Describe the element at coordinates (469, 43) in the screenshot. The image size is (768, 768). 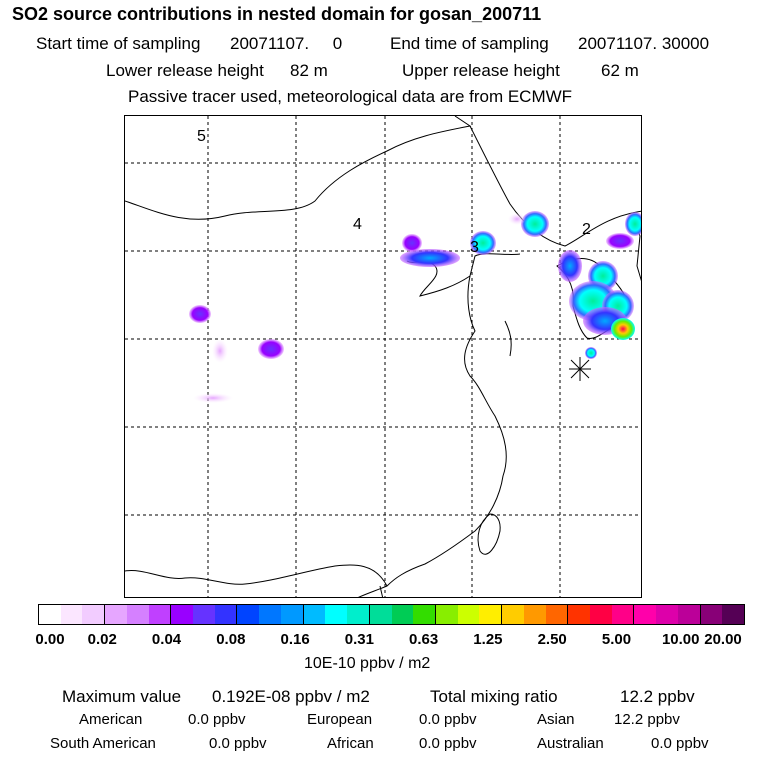
I see `end-time-label: End time of sampling` at that location.